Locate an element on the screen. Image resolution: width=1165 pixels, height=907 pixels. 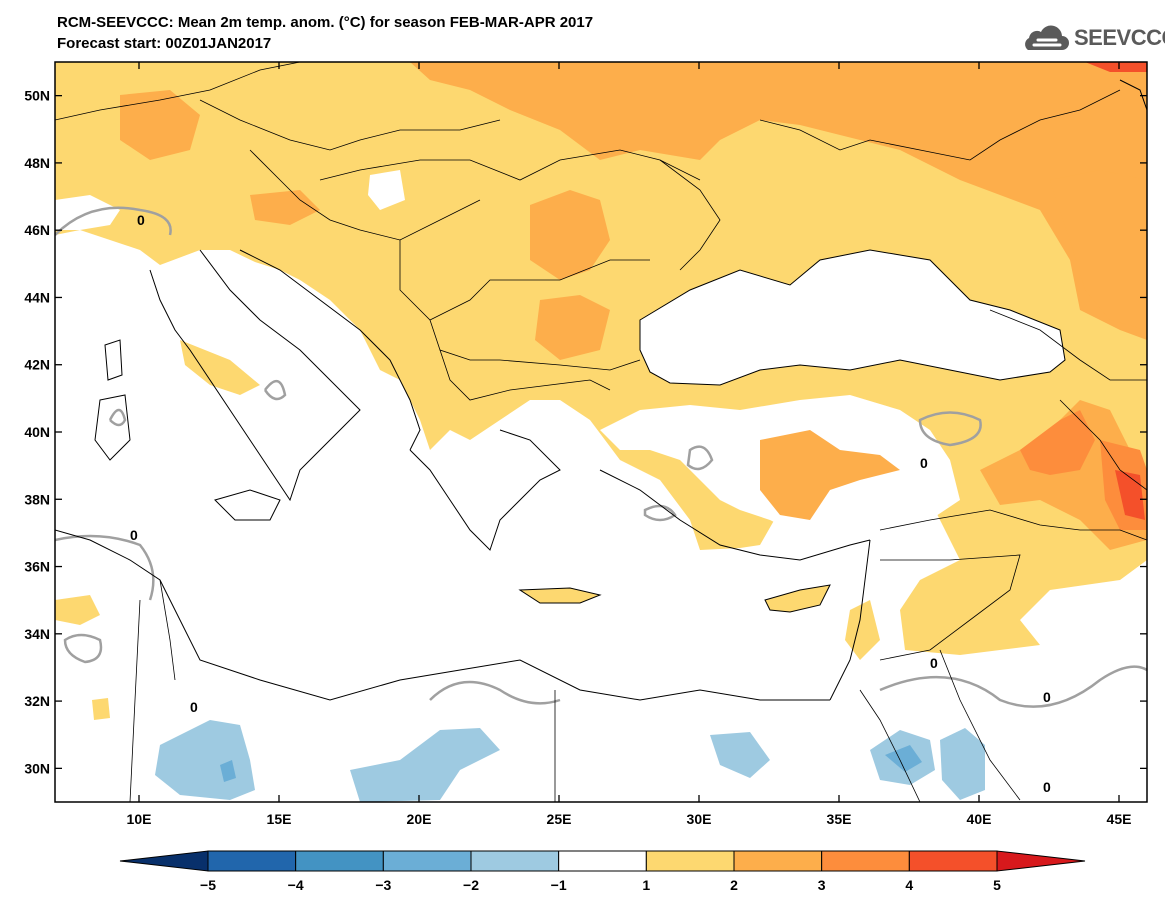
anomaly-area-mid-romania is located at coordinates (570, 235).